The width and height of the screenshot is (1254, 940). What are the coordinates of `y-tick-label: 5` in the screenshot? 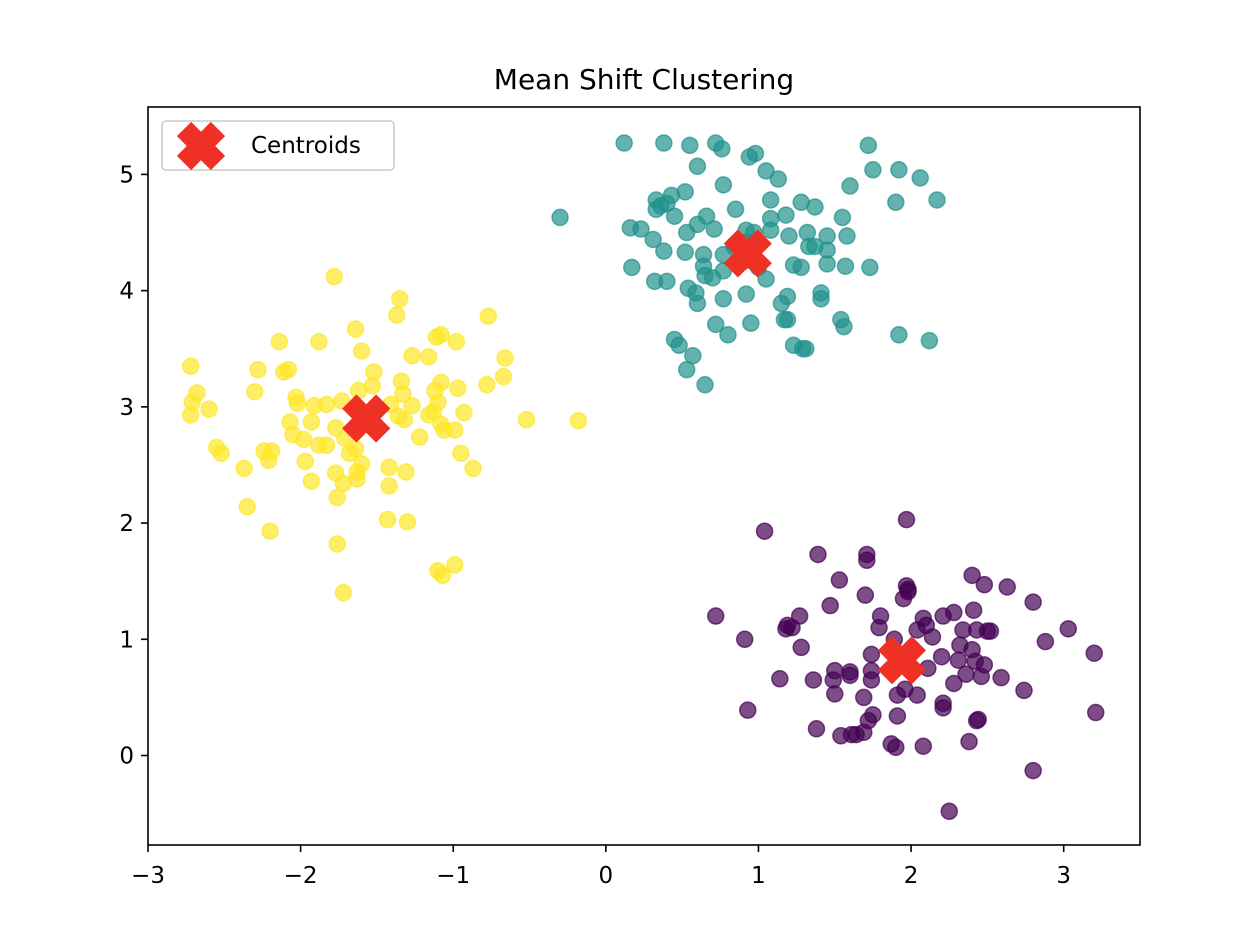 It's located at (126, 175).